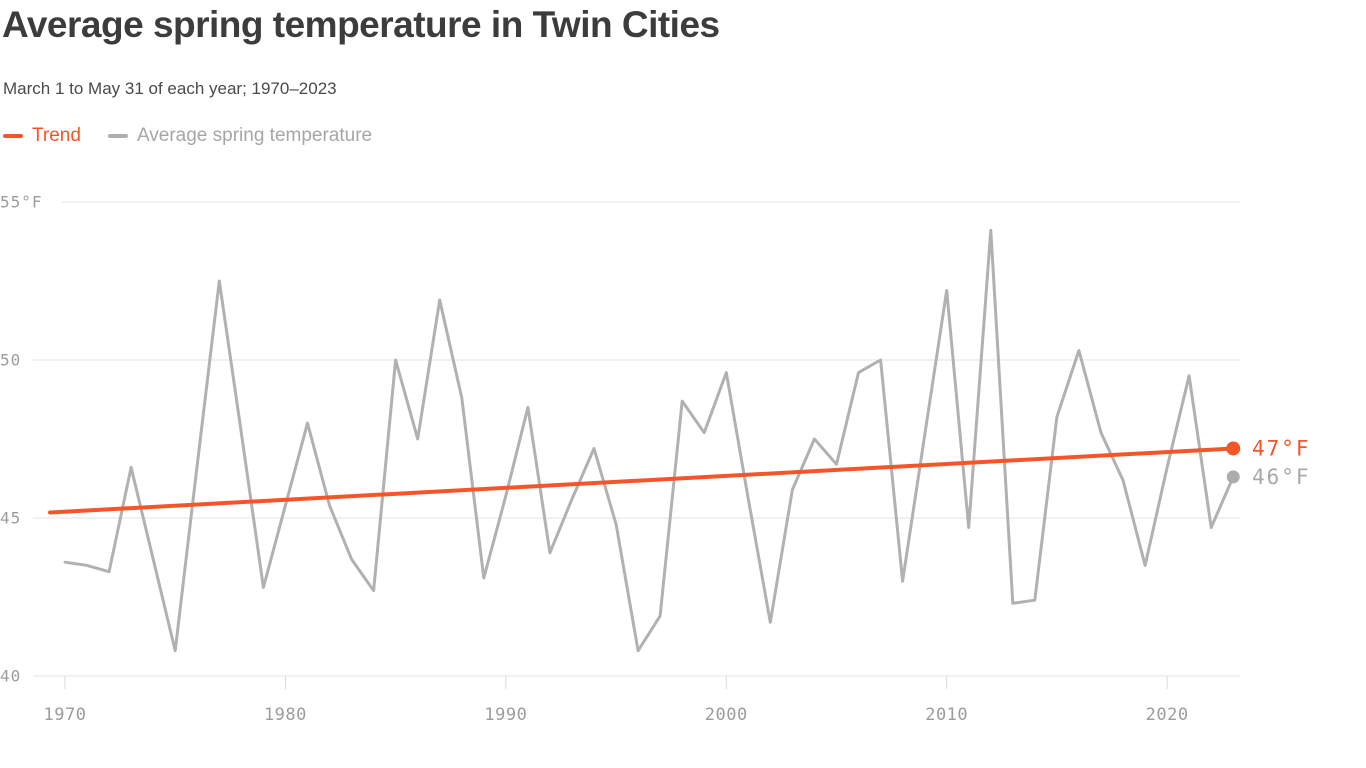 This screenshot has height=768, width=1366. I want to click on y-axis-label-45: 45, so click(10, 518).